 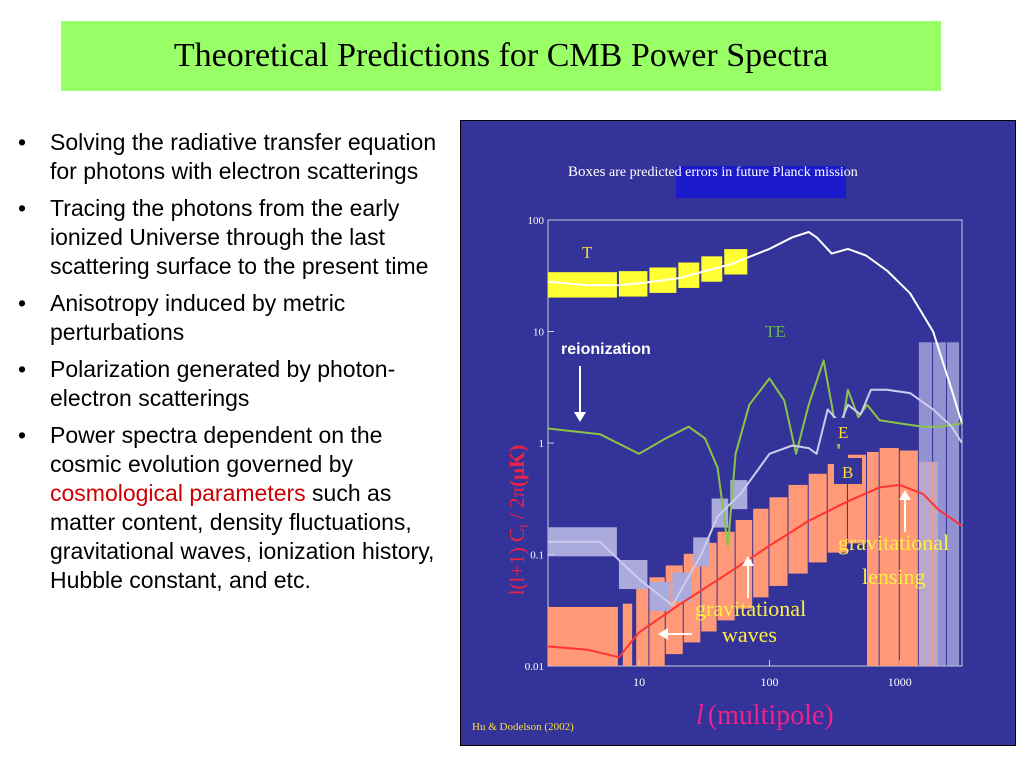 I want to click on y-label-unit: (μK), so click(x=517, y=466).